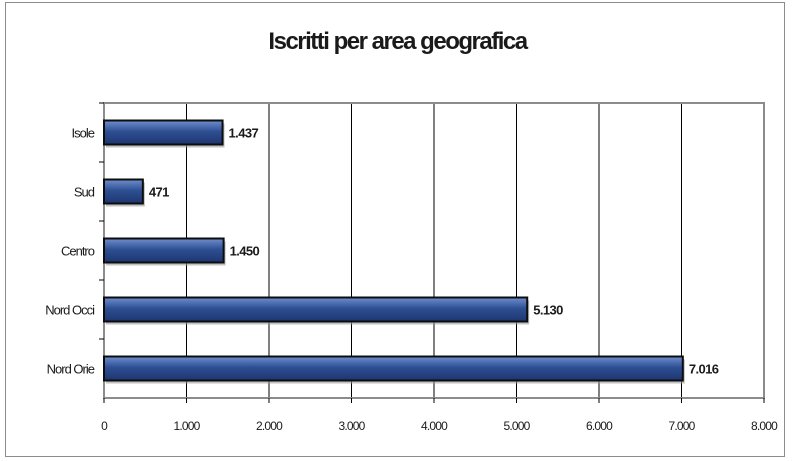 The image size is (795, 461). I want to click on category-label: Sud, so click(84, 192).